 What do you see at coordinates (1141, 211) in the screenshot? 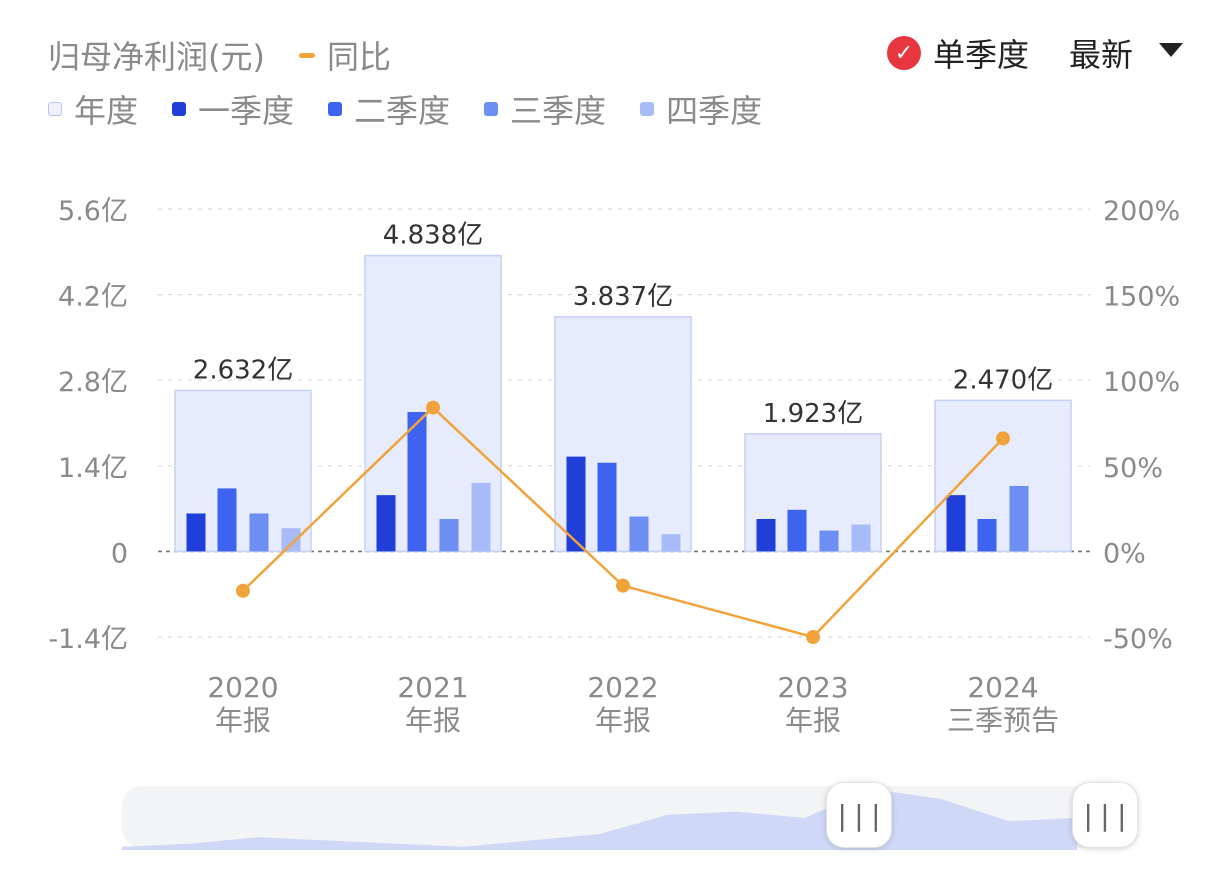
I see `right-axis-tick-label: 200%` at bounding box center [1141, 211].